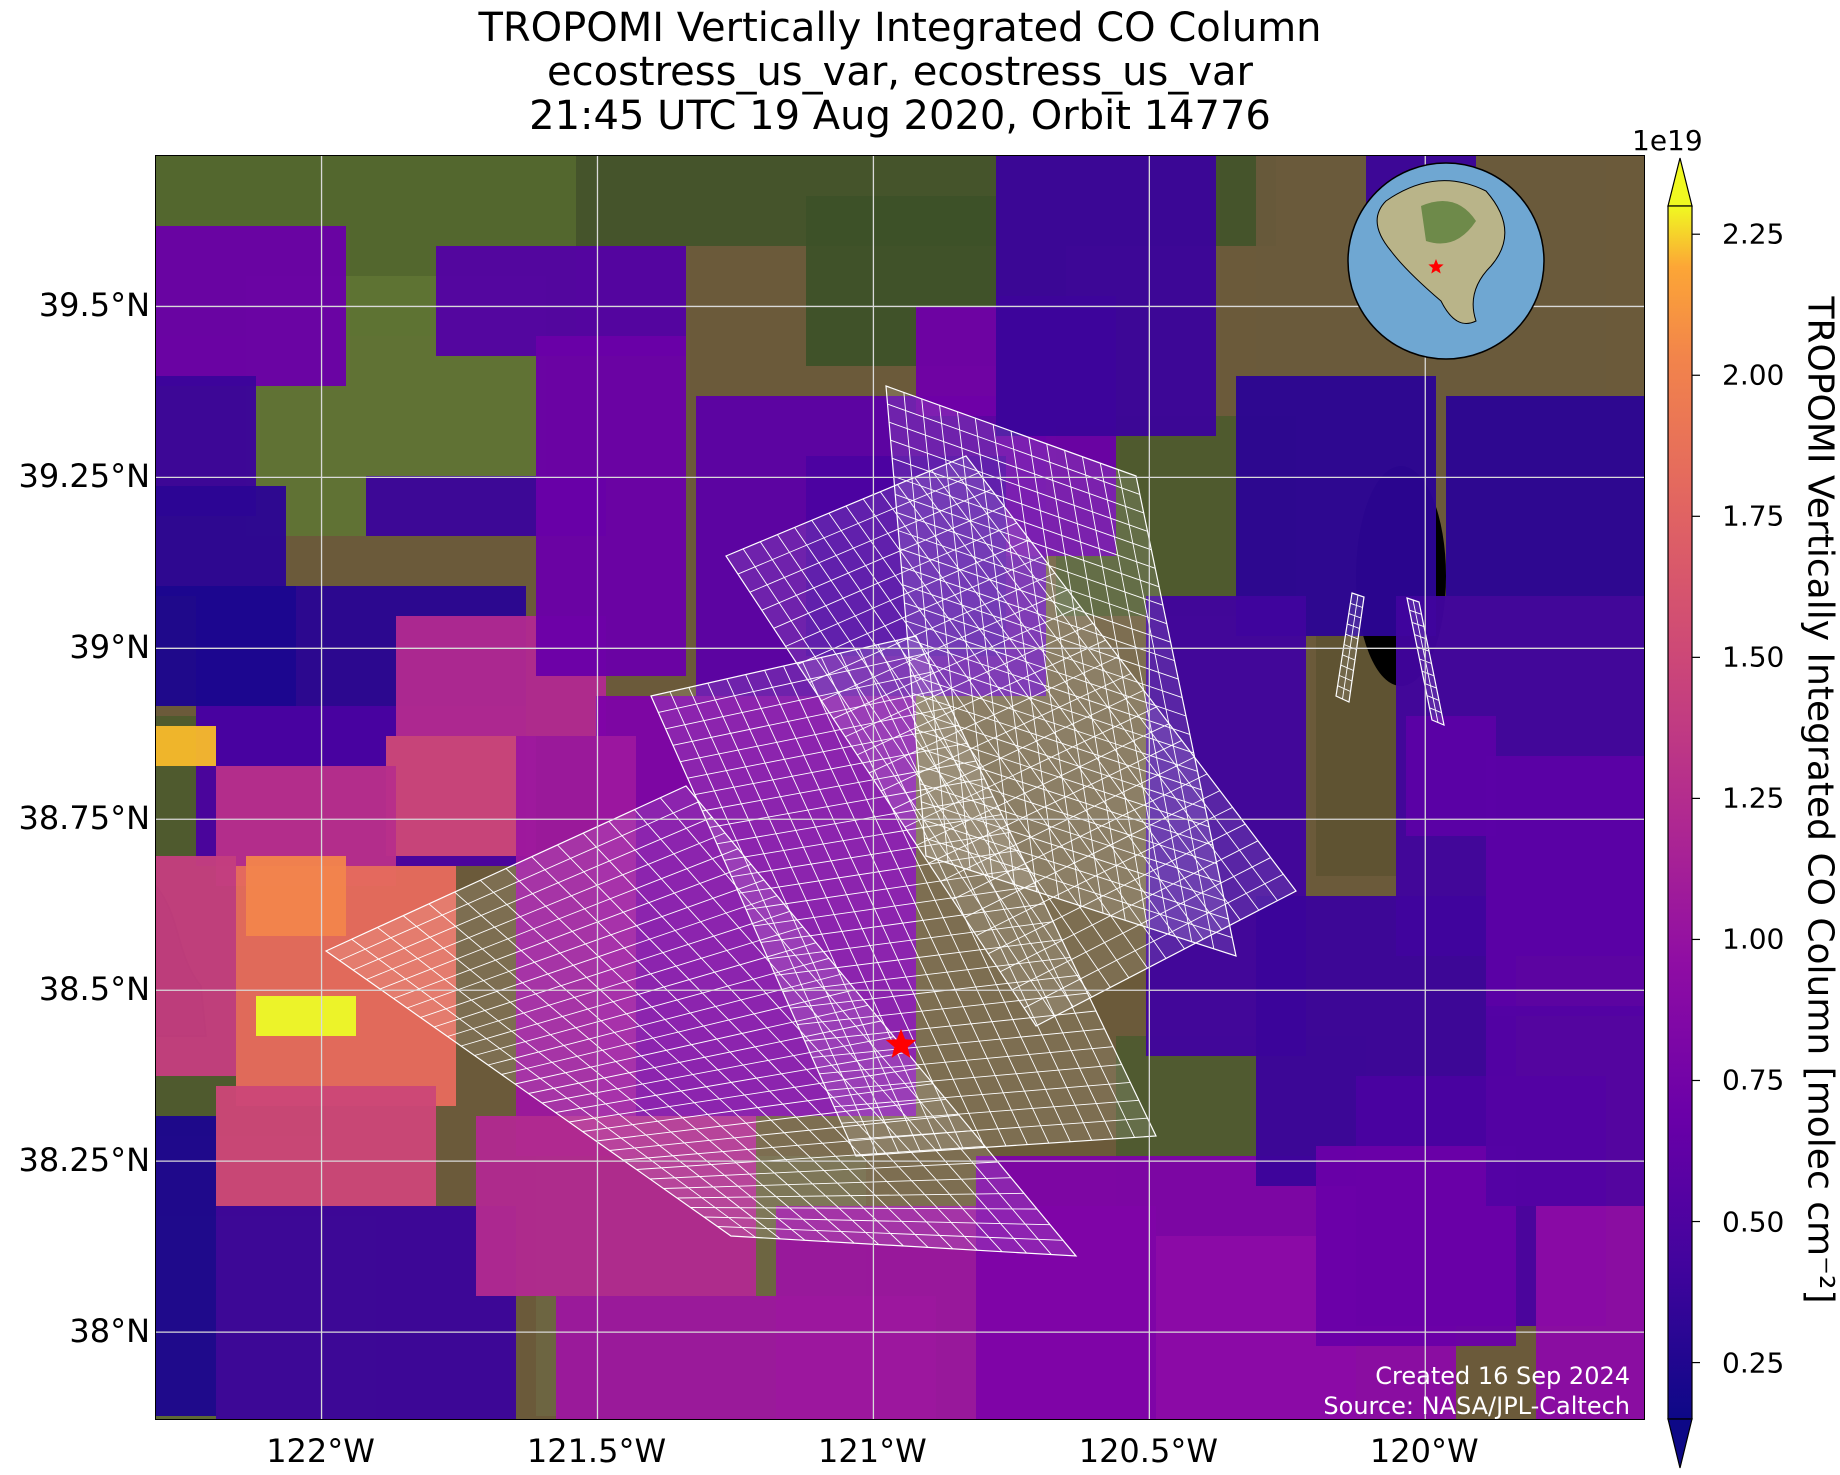  Describe the element at coordinates (1476, 1406) in the screenshot. I see `source-credit: Source: NASA/JPL-Caltech` at that location.